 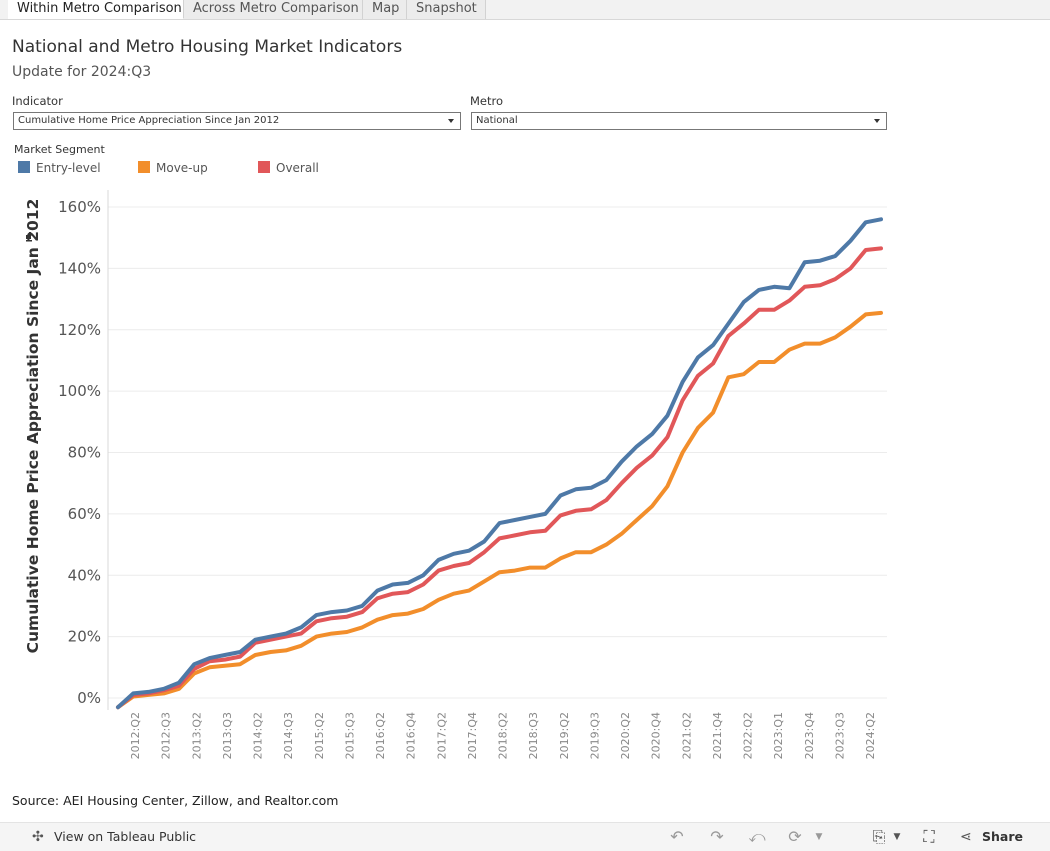 I want to click on x-tick-label: 2017:Q4, so click(x=472, y=735).